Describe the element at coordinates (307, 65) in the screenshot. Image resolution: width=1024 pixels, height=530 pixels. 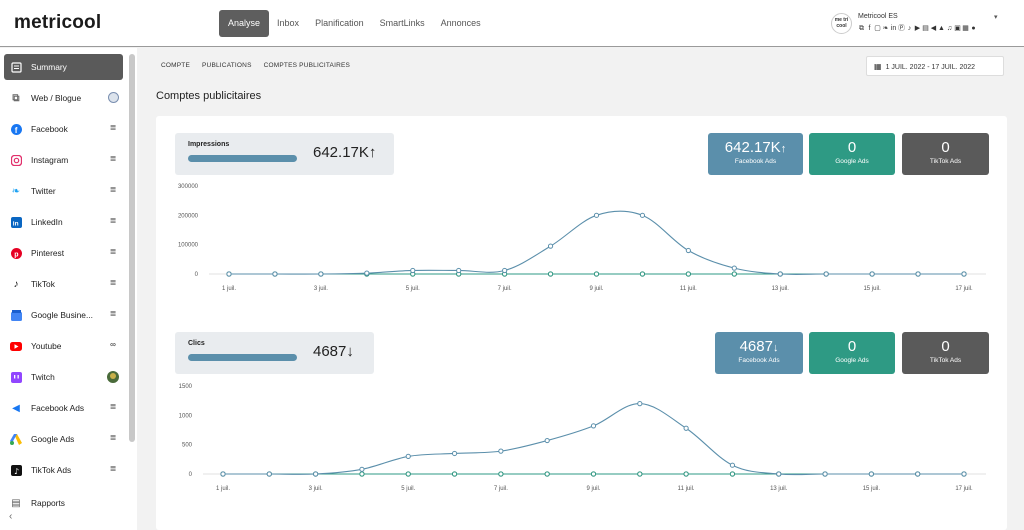
I see `tab-comptes-publicitaires: COMPTES PUBLICITAIRES` at that location.